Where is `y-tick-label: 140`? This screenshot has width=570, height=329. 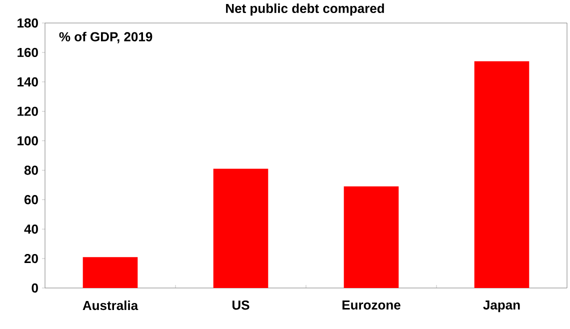 y-tick-label: 140 is located at coordinates (28, 81).